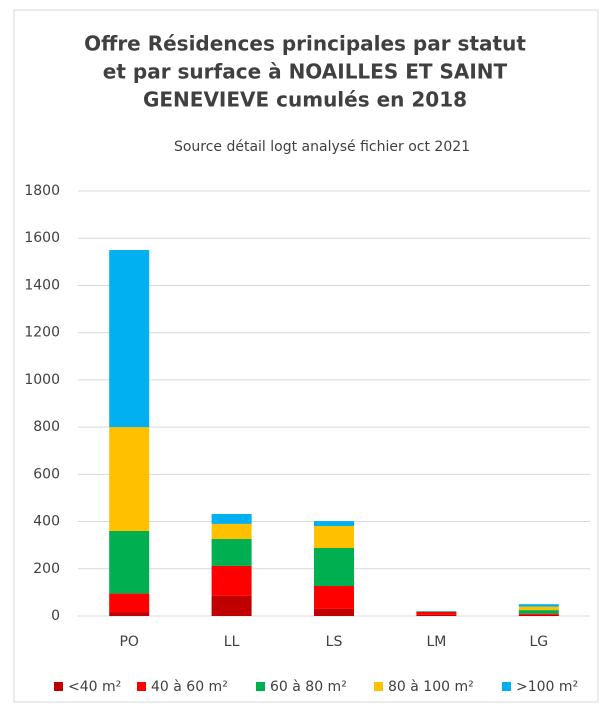  Describe the element at coordinates (547, 687) in the screenshot. I see `legend-label: >100 m²` at that location.